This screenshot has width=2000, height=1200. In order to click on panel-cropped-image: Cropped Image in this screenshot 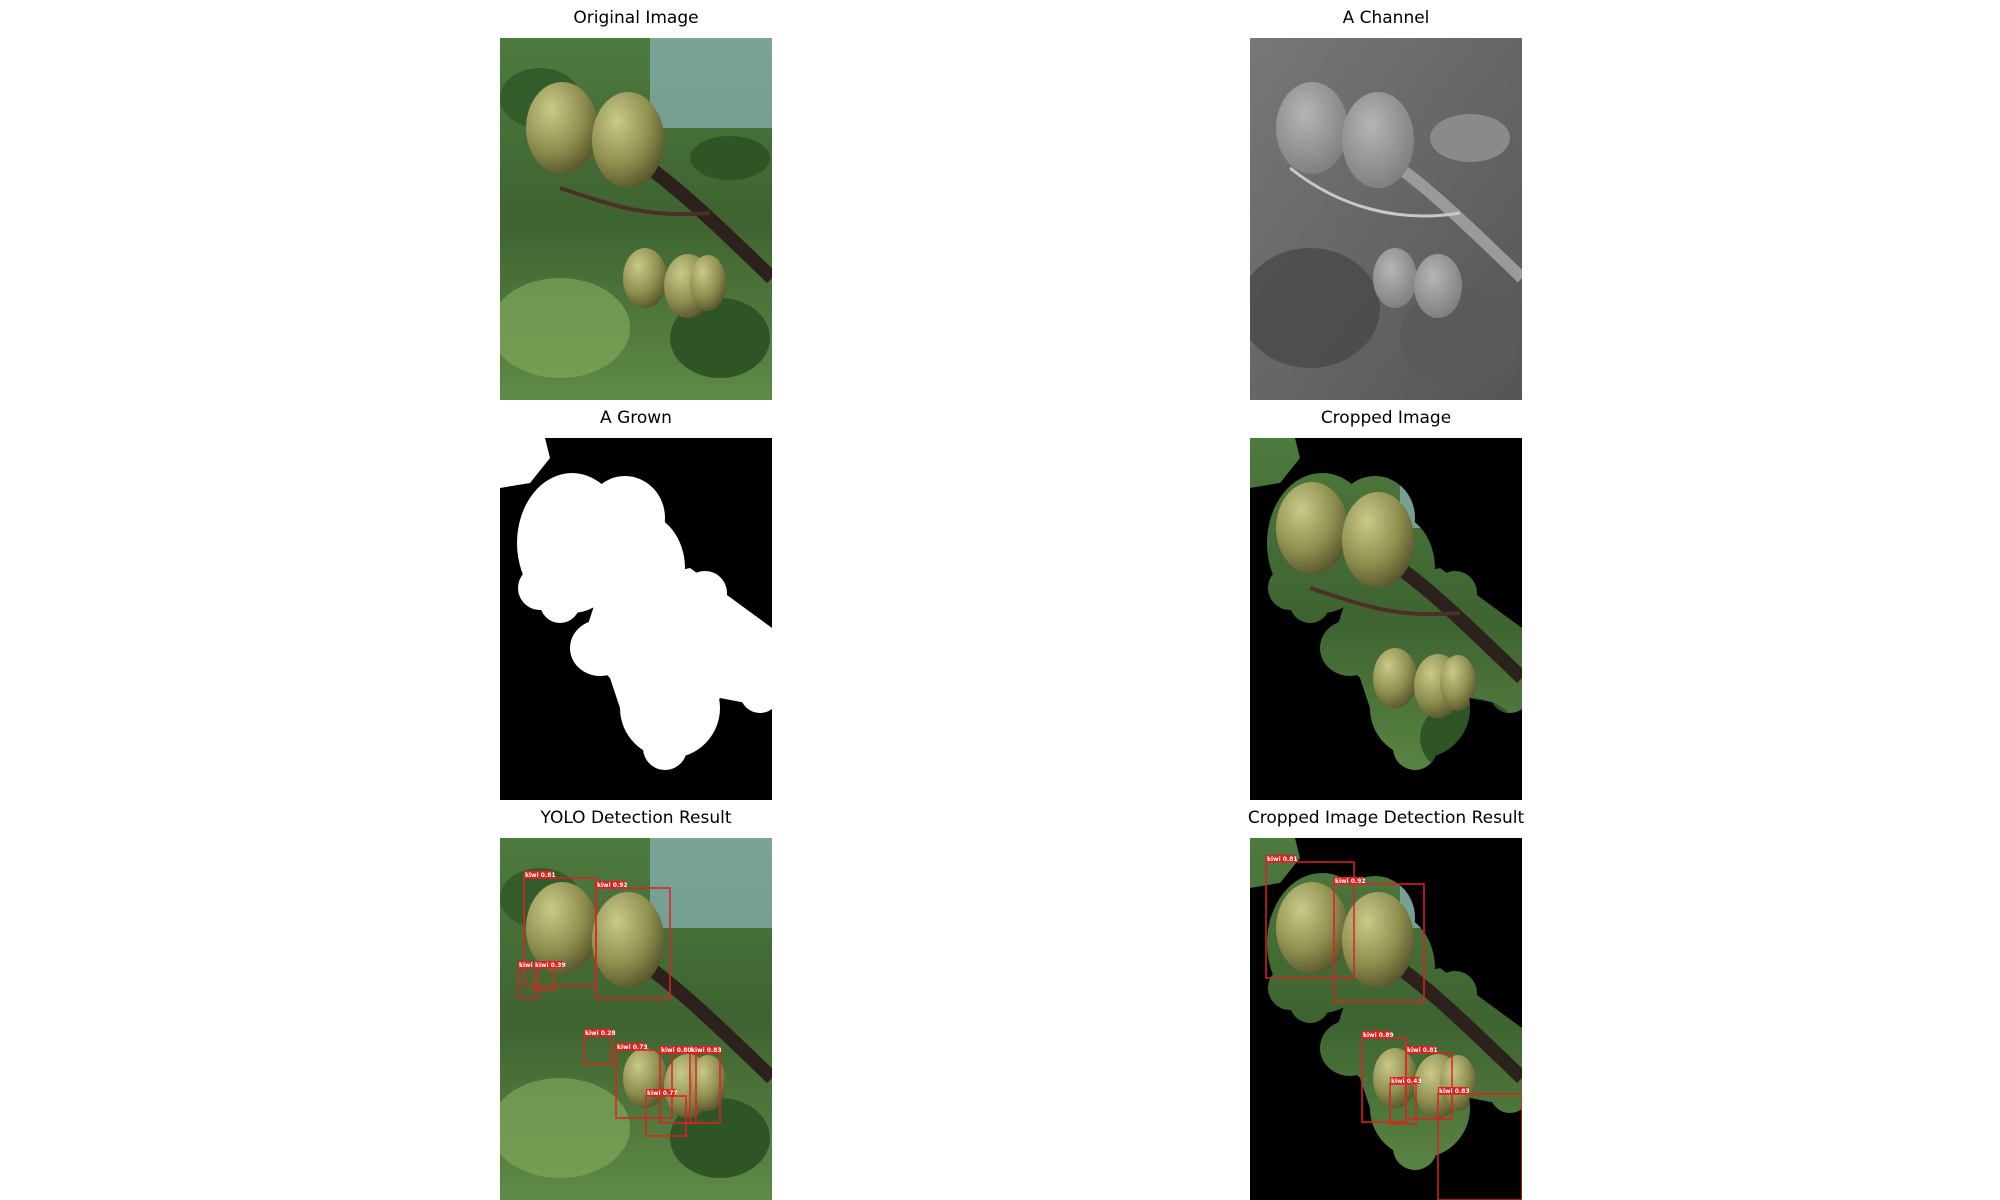, I will do `click(1386, 604)`.